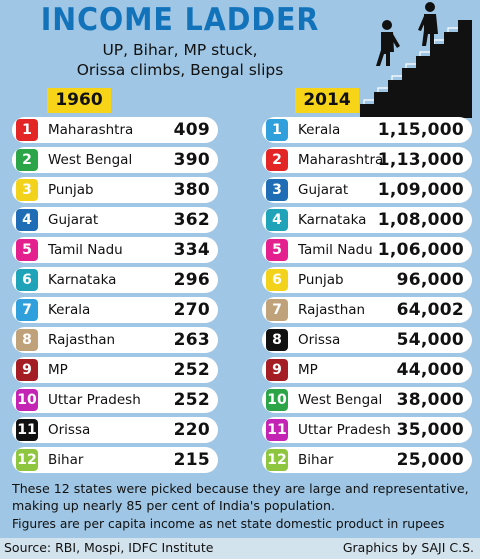  What do you see at coordinates (420, 130) in the screenshot?
I see `income-value: 1,15,000` at bounding box center [420, 130].